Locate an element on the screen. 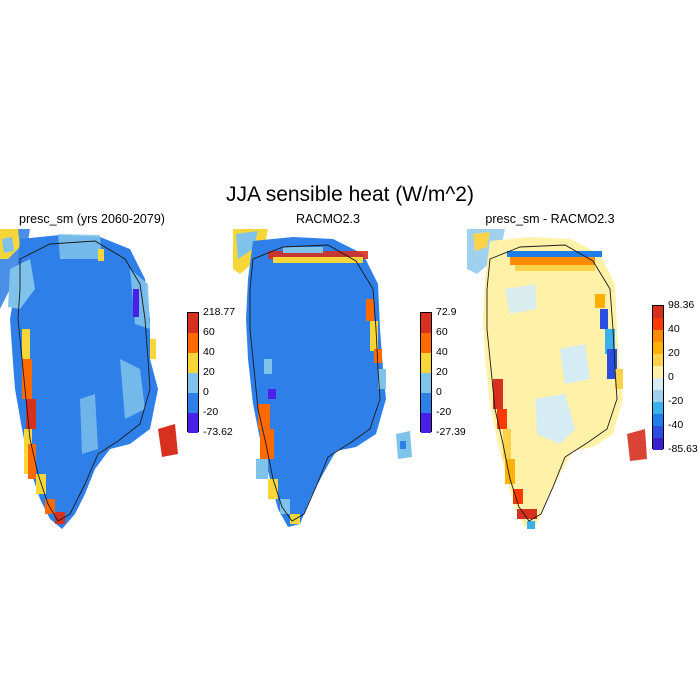 The image size is (700, 700). map-panel-racmo: RACMO2.3 is located at coordinates (328, 372).